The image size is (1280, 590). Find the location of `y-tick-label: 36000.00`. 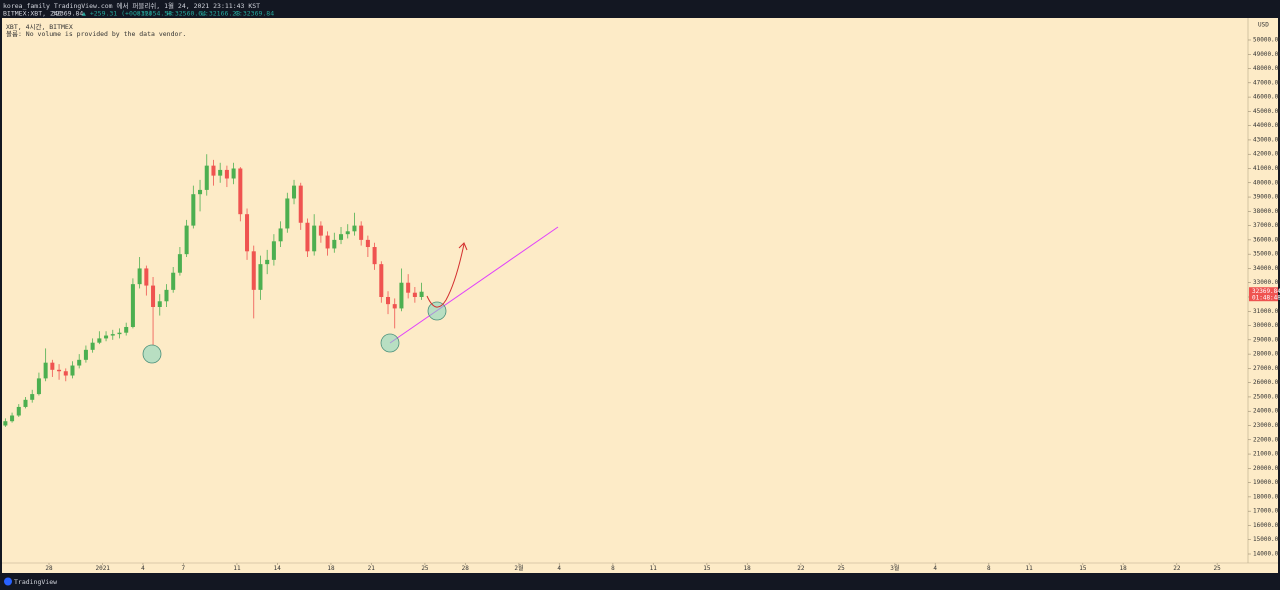

y-tick-label: 36000.00 is located at coordinates (1266, 239).